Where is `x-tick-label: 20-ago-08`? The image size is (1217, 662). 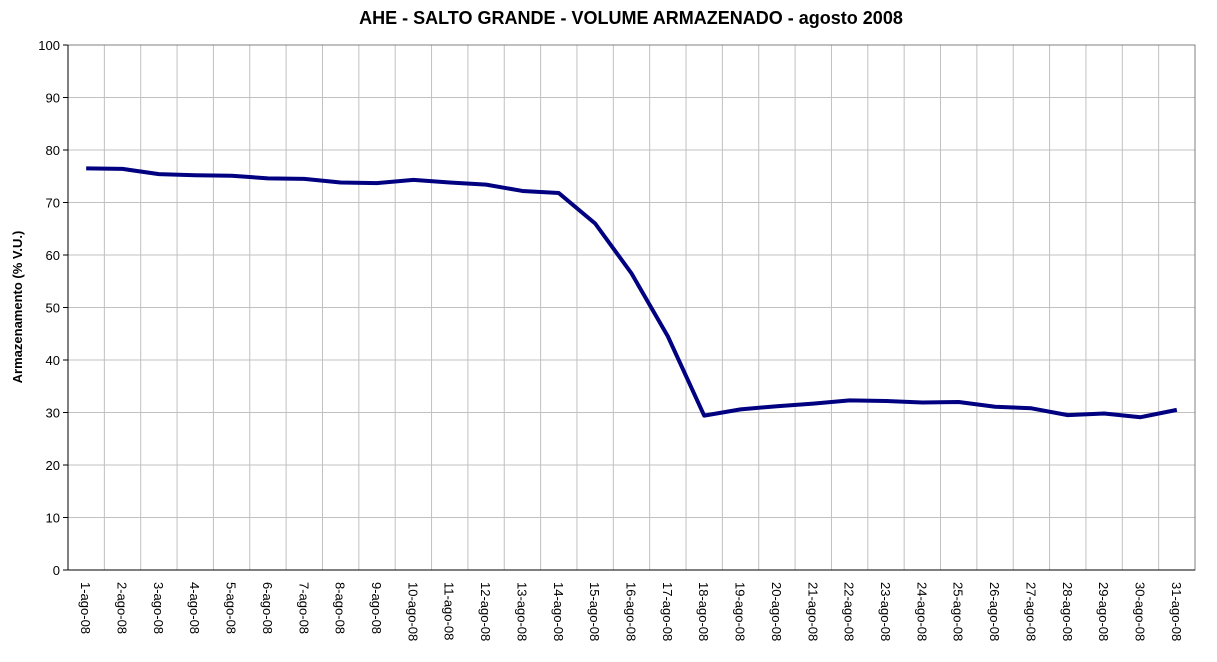 x-tick-label: 20-ago-08 is located at coordinates (776, 611).